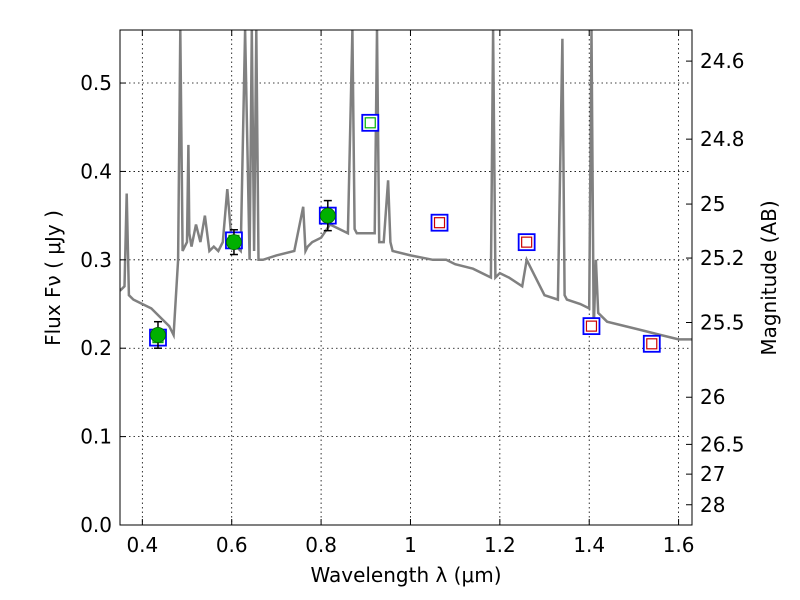 The width and height of the screenshot is (800, 600). What do you see at coordinates (96, 260) in the screenshot?
I see `y-tick-label: 0.3` at bounding box center [96, 260].